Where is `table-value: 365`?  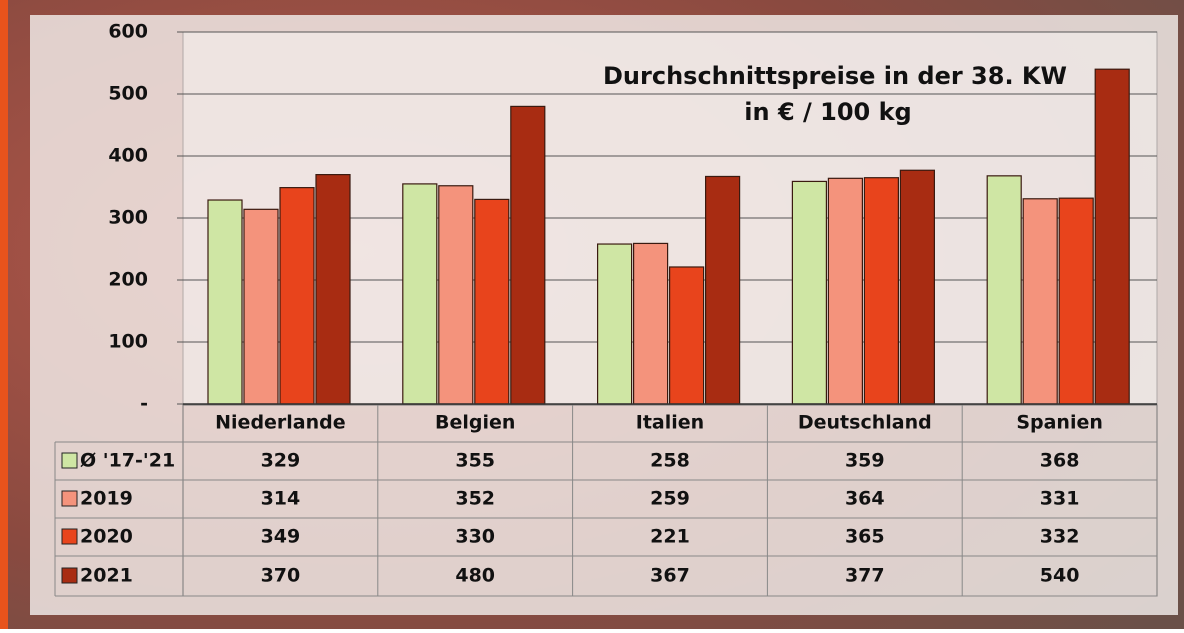 table-value: 365 is located at coordinates (865, 537).